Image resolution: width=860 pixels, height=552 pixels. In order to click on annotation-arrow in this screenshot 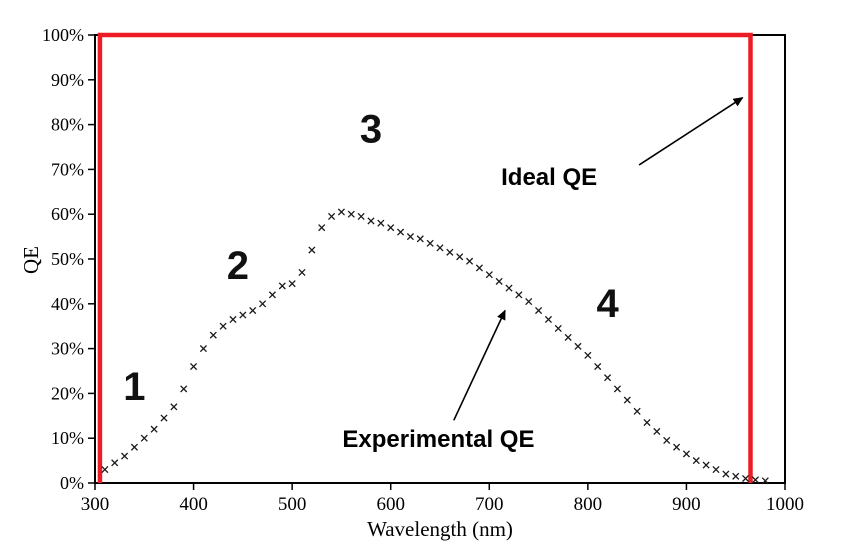, I will do `click(691, 131)`.